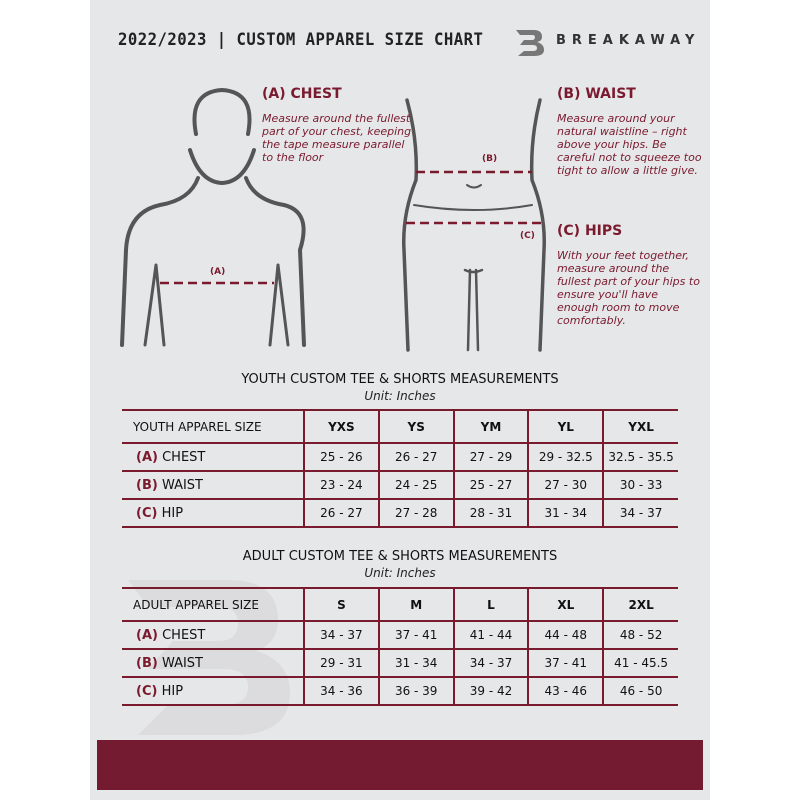 The width and height of the screenshot is (800, 800). Describe the element at coordinates (640, 457) in the screenshot. I see `table-cell: 32.5 - 35.5` at that location.